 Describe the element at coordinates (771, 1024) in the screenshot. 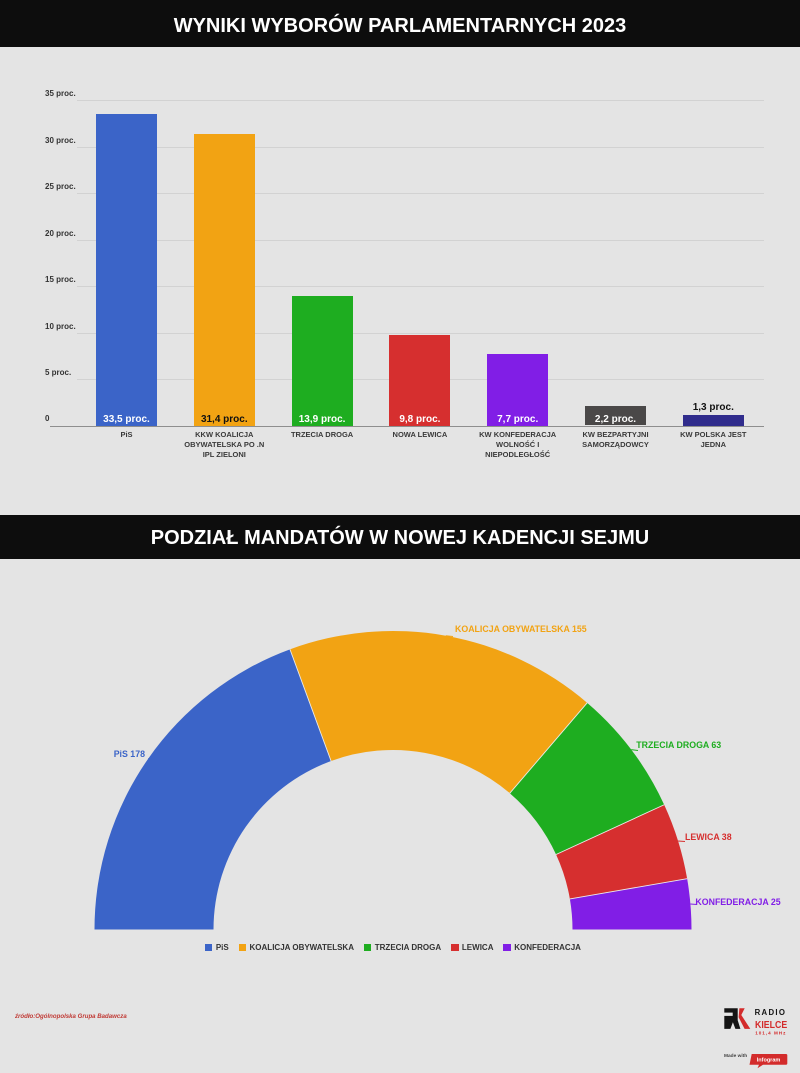

I see `svg-text: KIELCE` at that location.